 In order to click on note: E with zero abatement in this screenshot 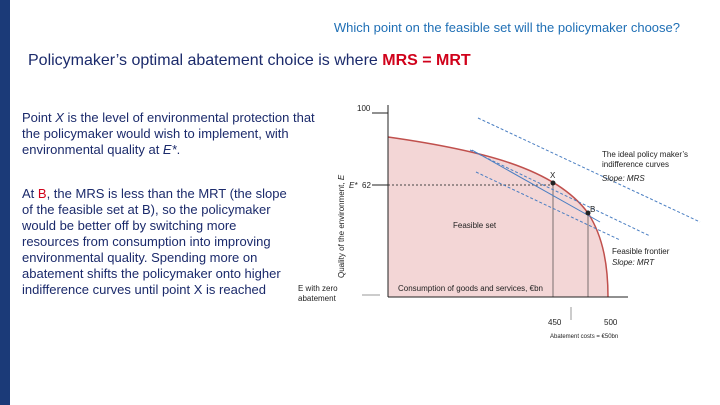, I will do `click(318, 293)`.